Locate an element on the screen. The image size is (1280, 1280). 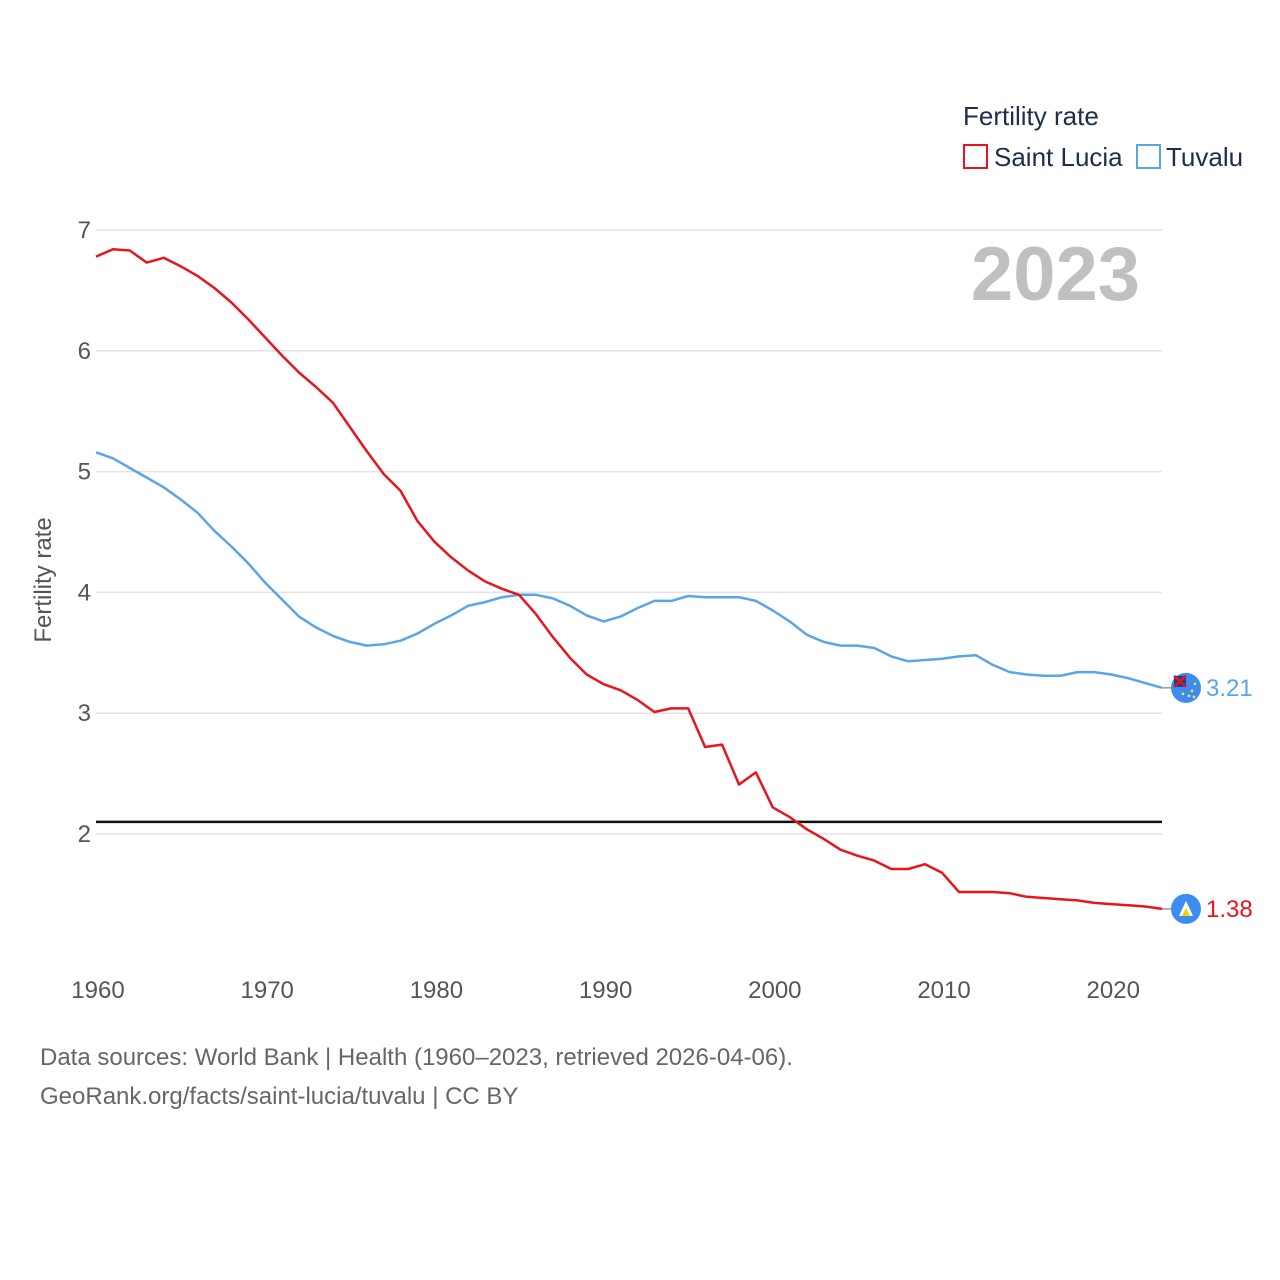
flag-marker-saint-lucia is located at coordinates (1186, 908).